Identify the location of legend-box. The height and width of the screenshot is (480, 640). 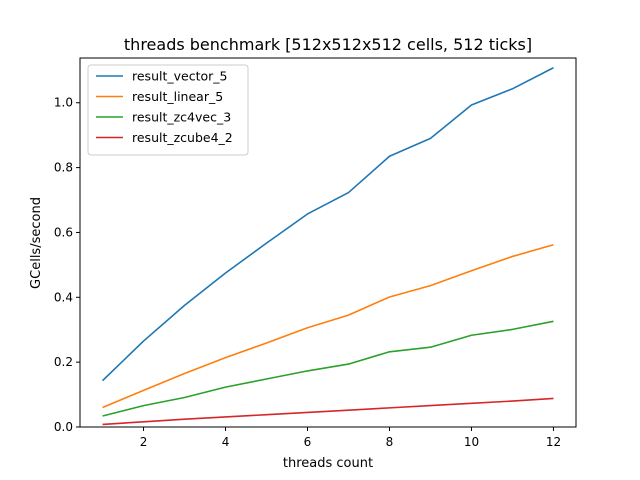
(168, 110).